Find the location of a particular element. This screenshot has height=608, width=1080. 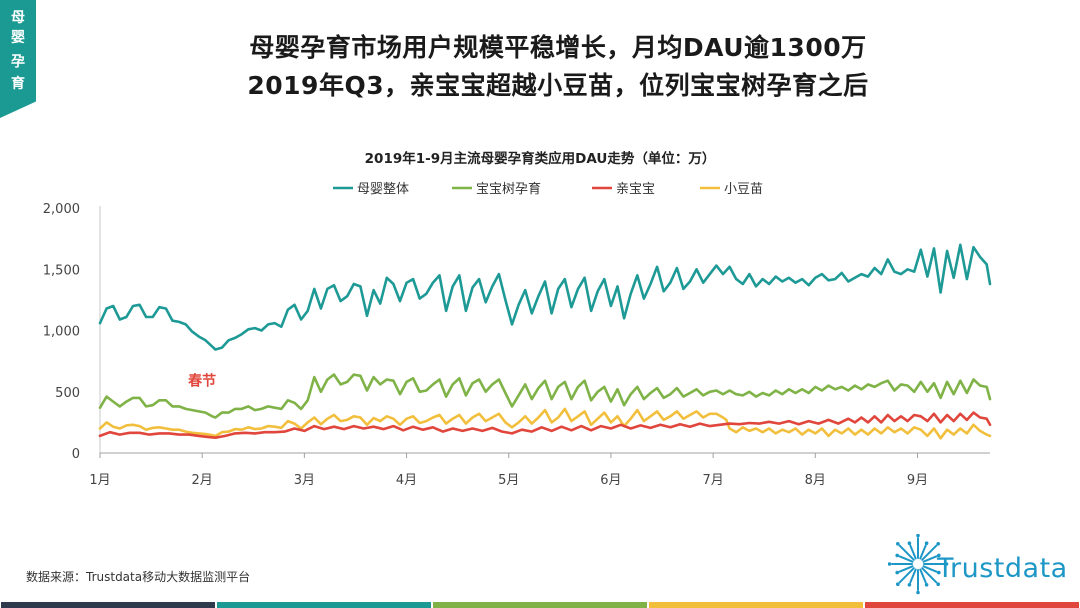

trustdata-logo-icon is located at coordinates (918, 564).